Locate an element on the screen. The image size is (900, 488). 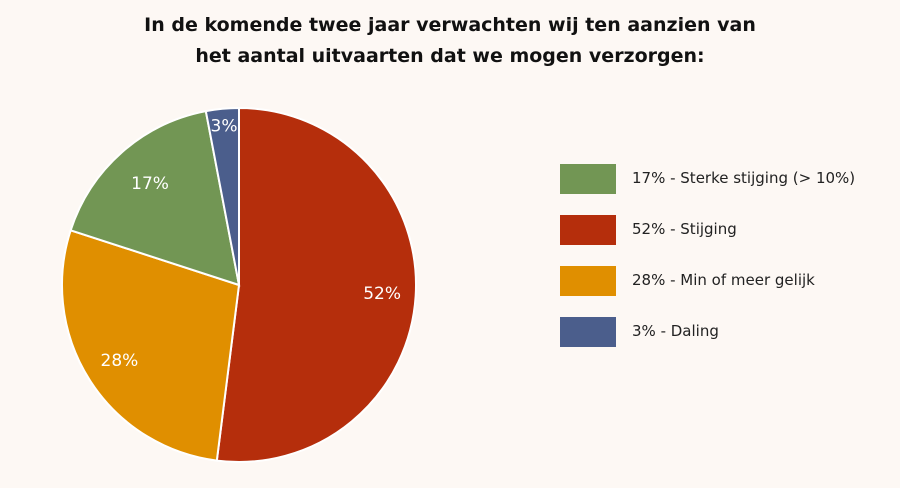
legend-swatch-daling is located at coordinates (588, 332).